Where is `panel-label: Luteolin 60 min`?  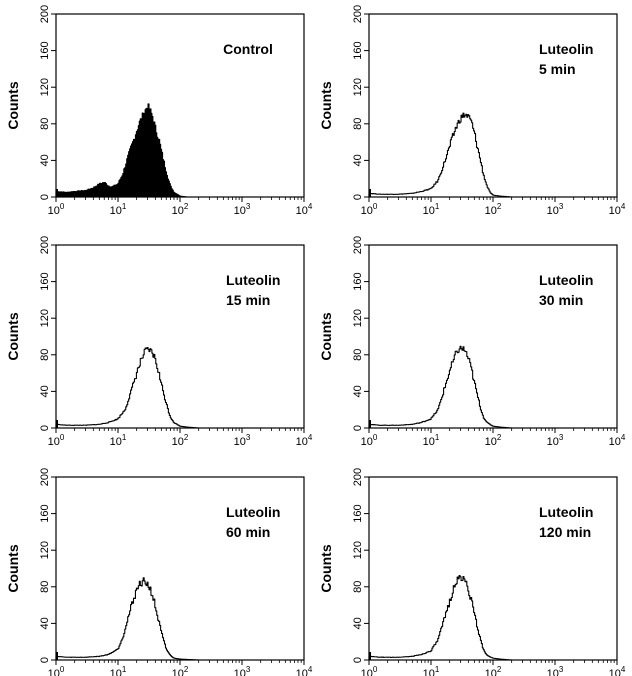
panel-label: Luteolin 60 min is located at coordinates (253, 522).